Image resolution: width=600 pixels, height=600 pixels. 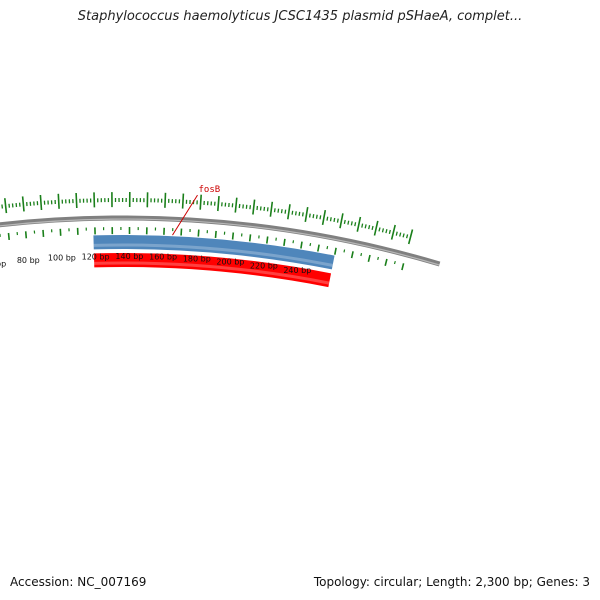 I want to click on tick-ring, so click(x=207, y=231).